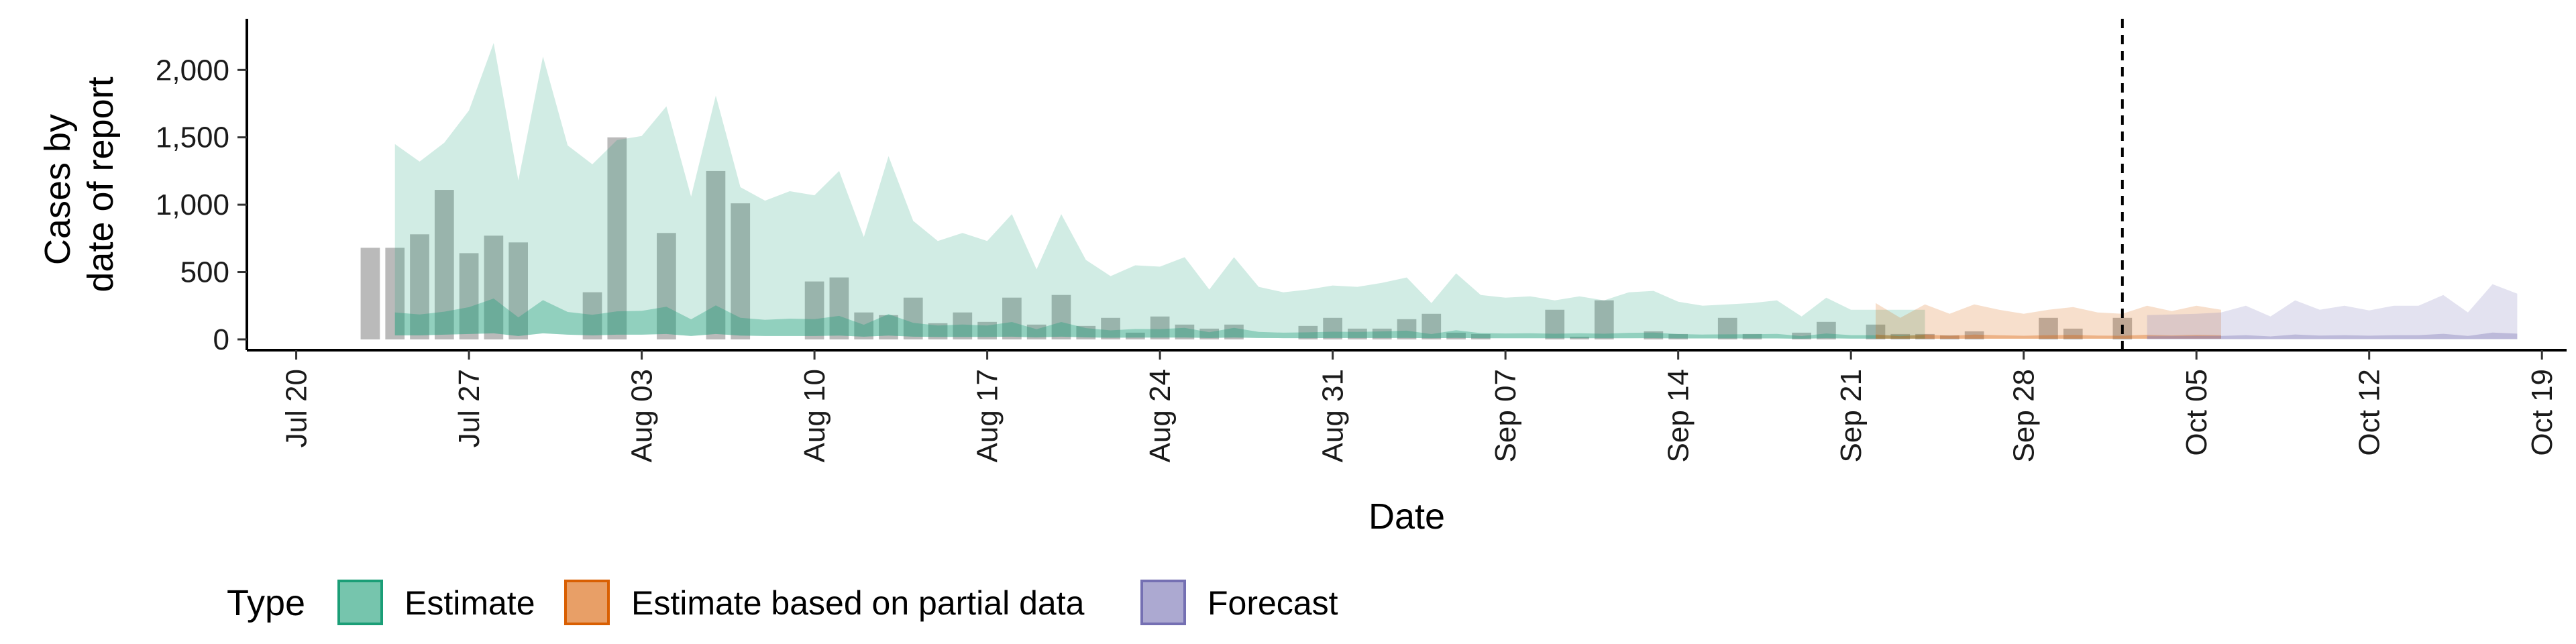 The image size is (2576, 644). Describe the element at coordinates (1505, 415) in the screenshot. I see `x-tick-label: Sep 07` at that location.